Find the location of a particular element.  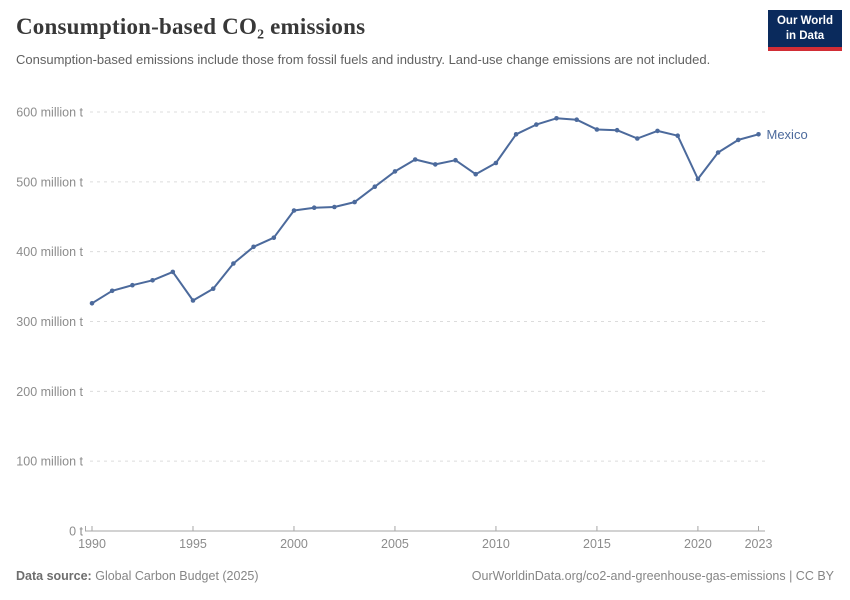

y-axis-tick-label: 100 million t is located at coordinates (49, 462).